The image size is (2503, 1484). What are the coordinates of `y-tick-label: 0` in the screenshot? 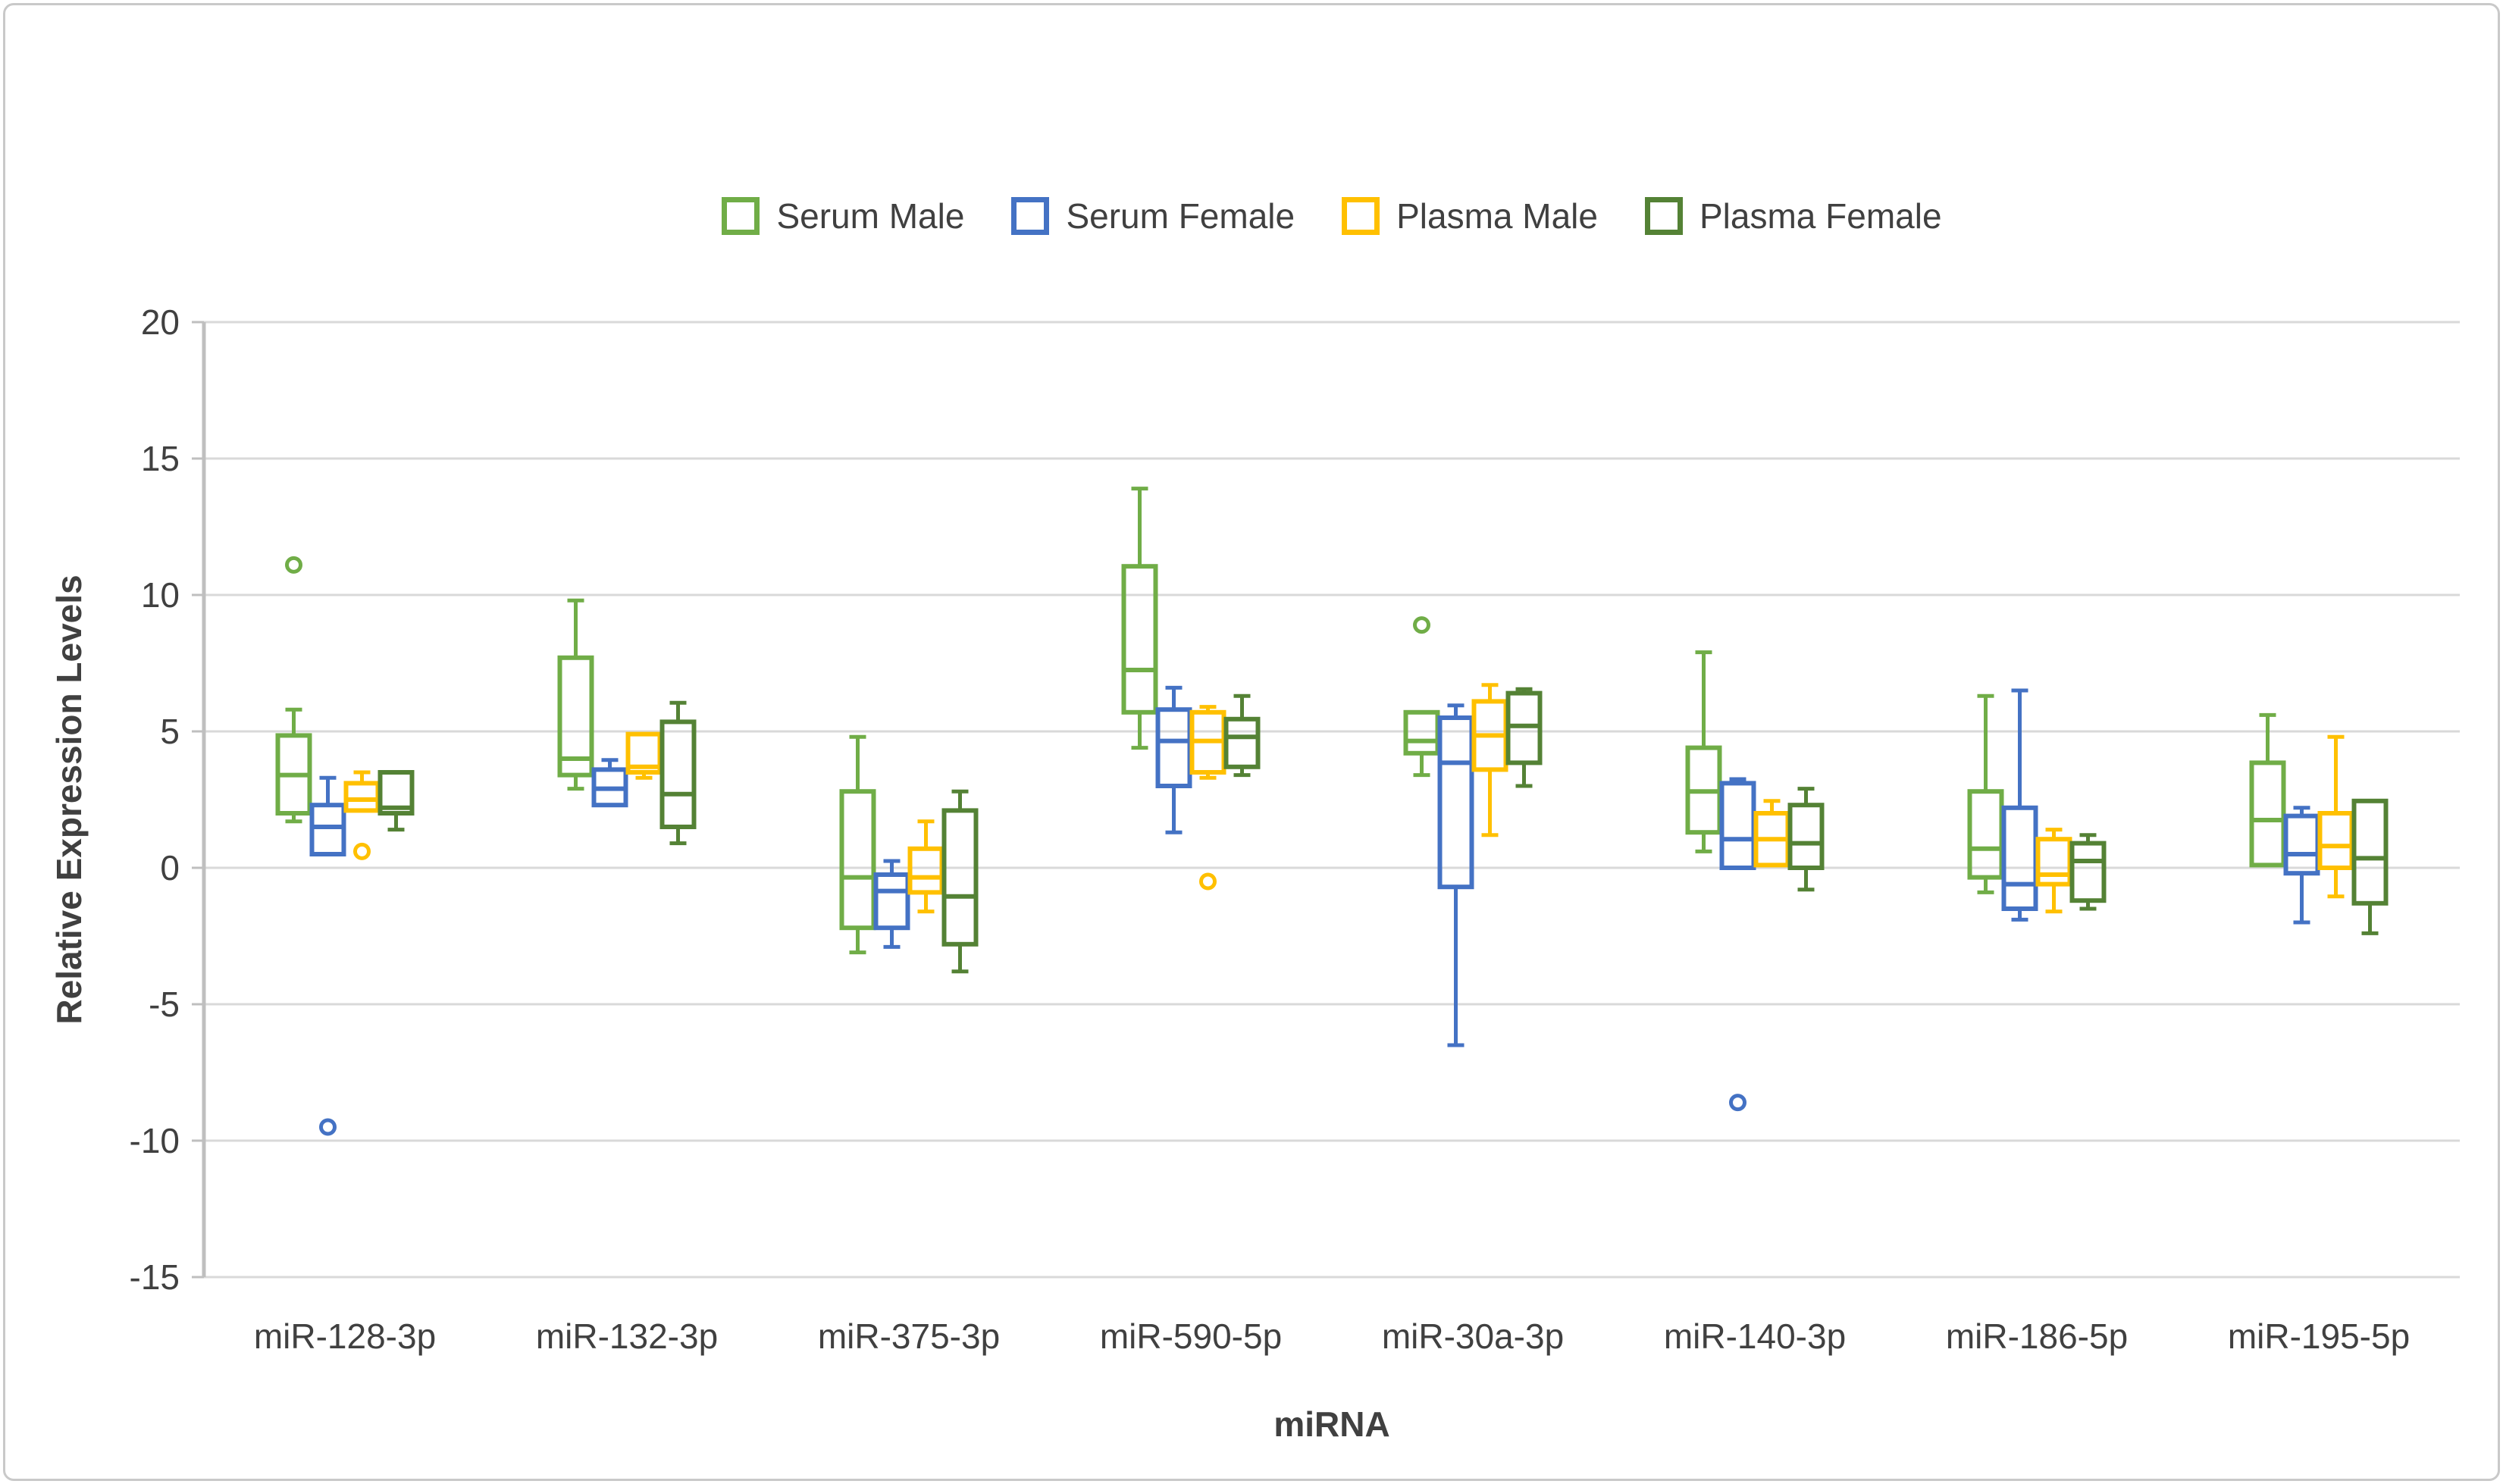 It's located at (170, 868).